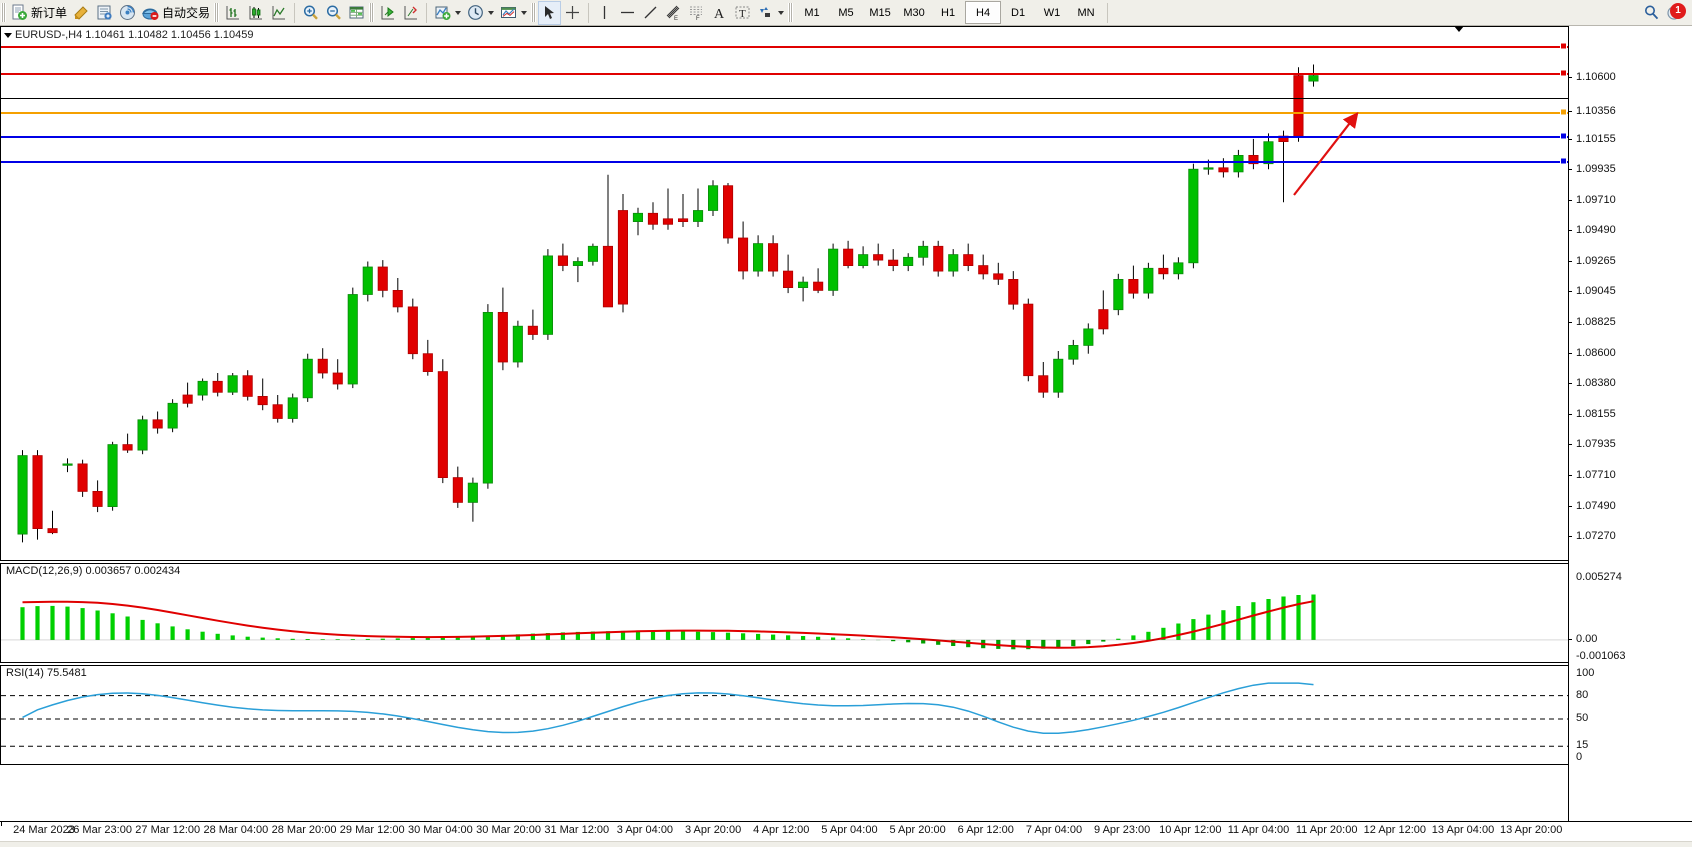 The width and height of the screenshot is (1692, 847). Describe the element at coordinates (914, 12) in the screenshot. I see `timeframe-m30: M30` at that location.